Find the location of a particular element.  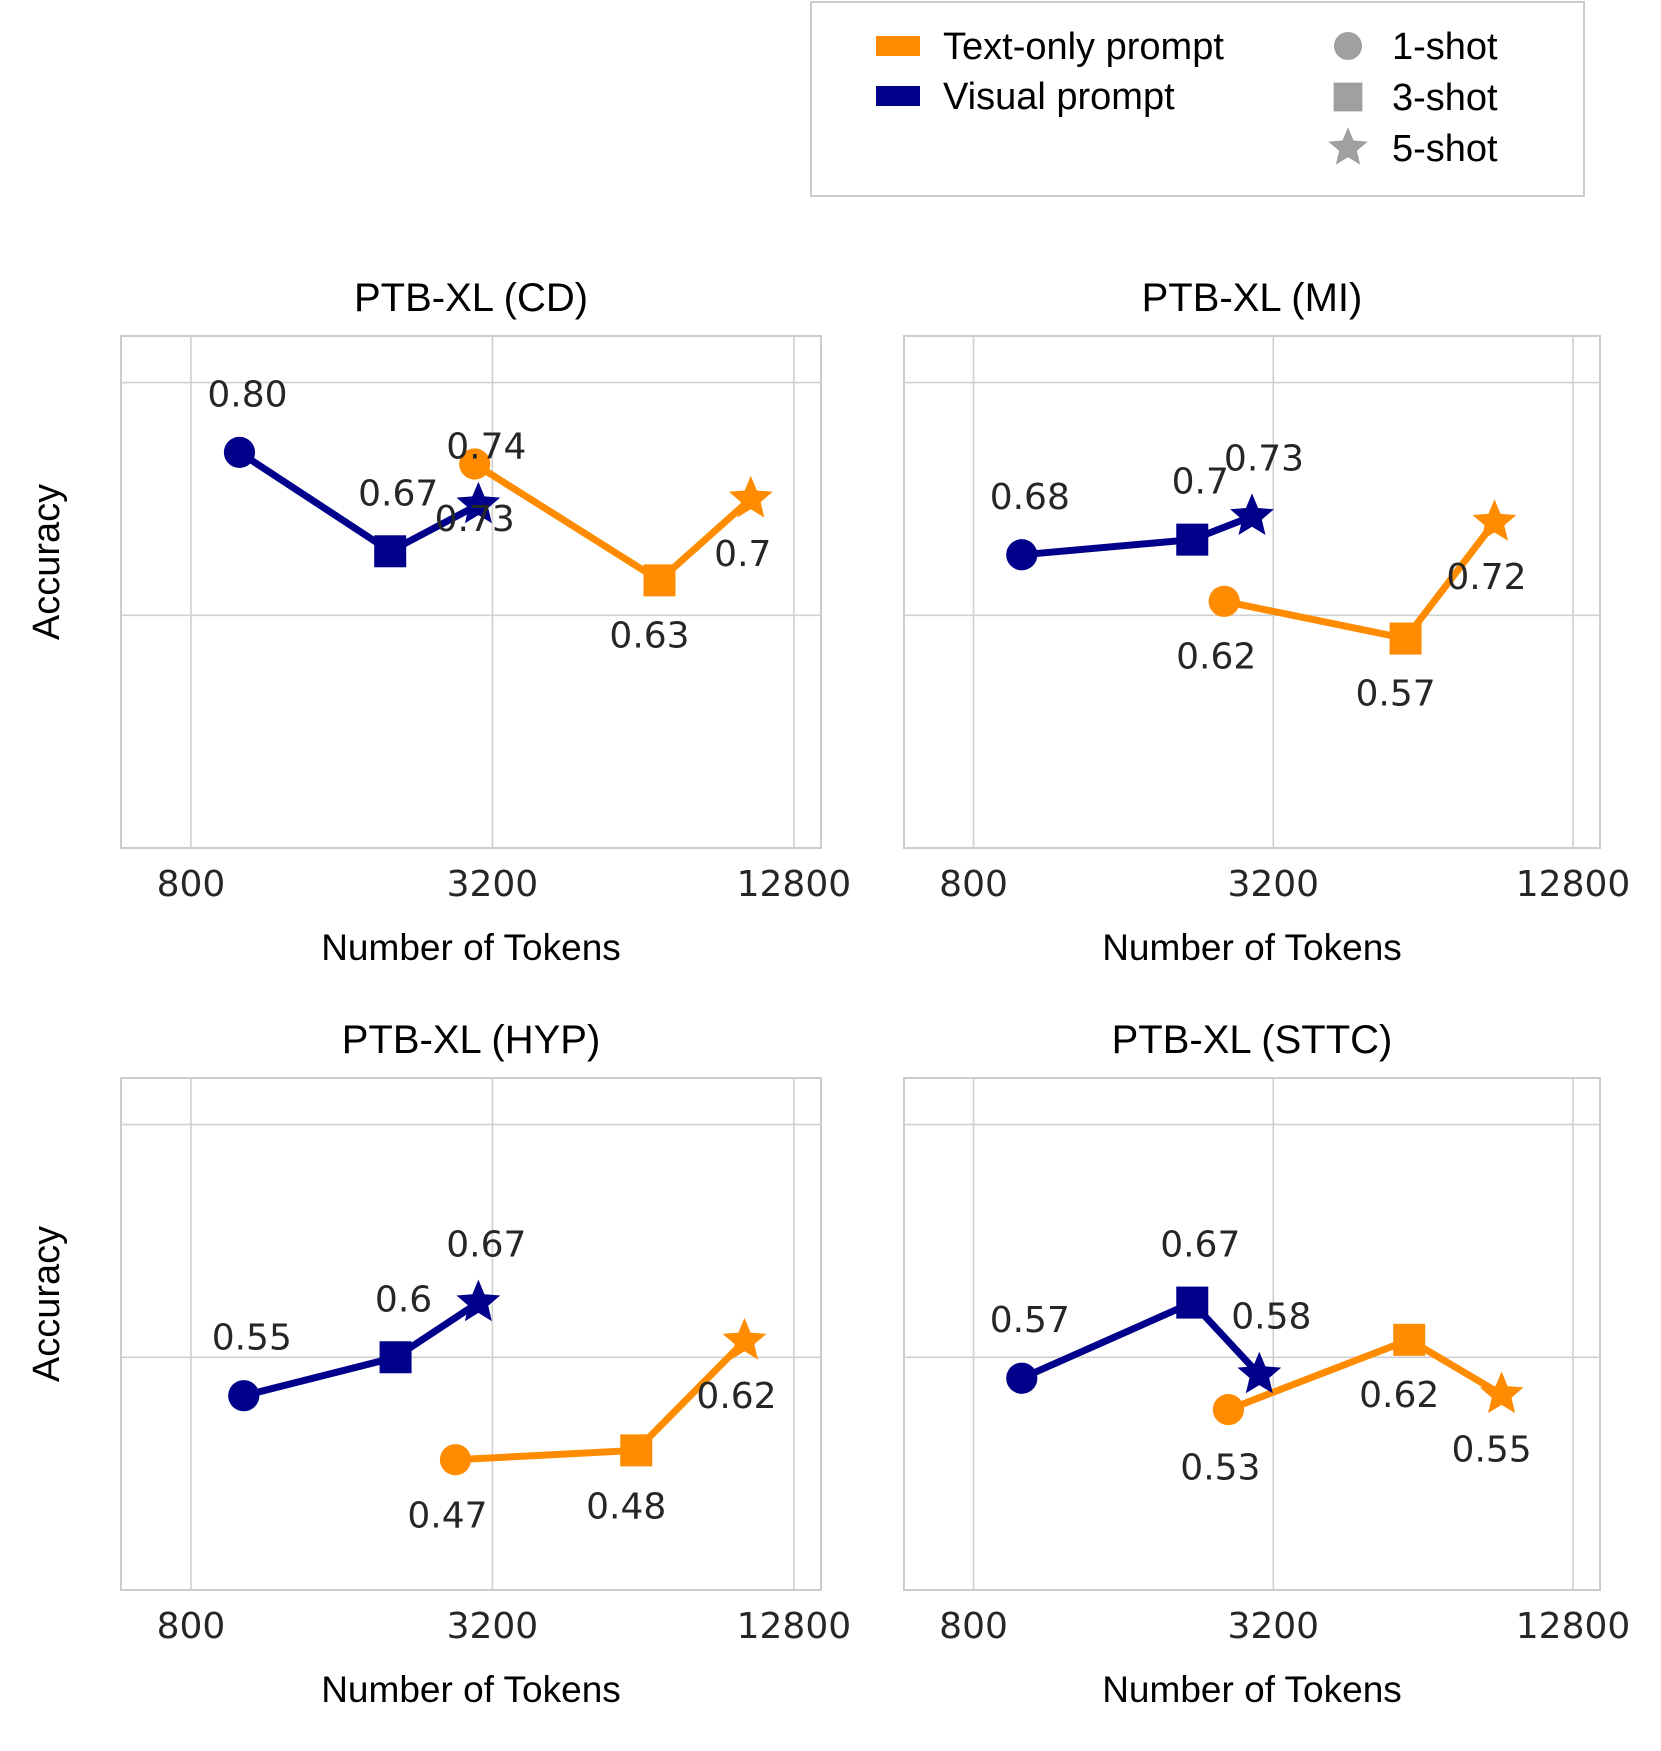

legend-marker-circle is located at coordinates (1348, 46).